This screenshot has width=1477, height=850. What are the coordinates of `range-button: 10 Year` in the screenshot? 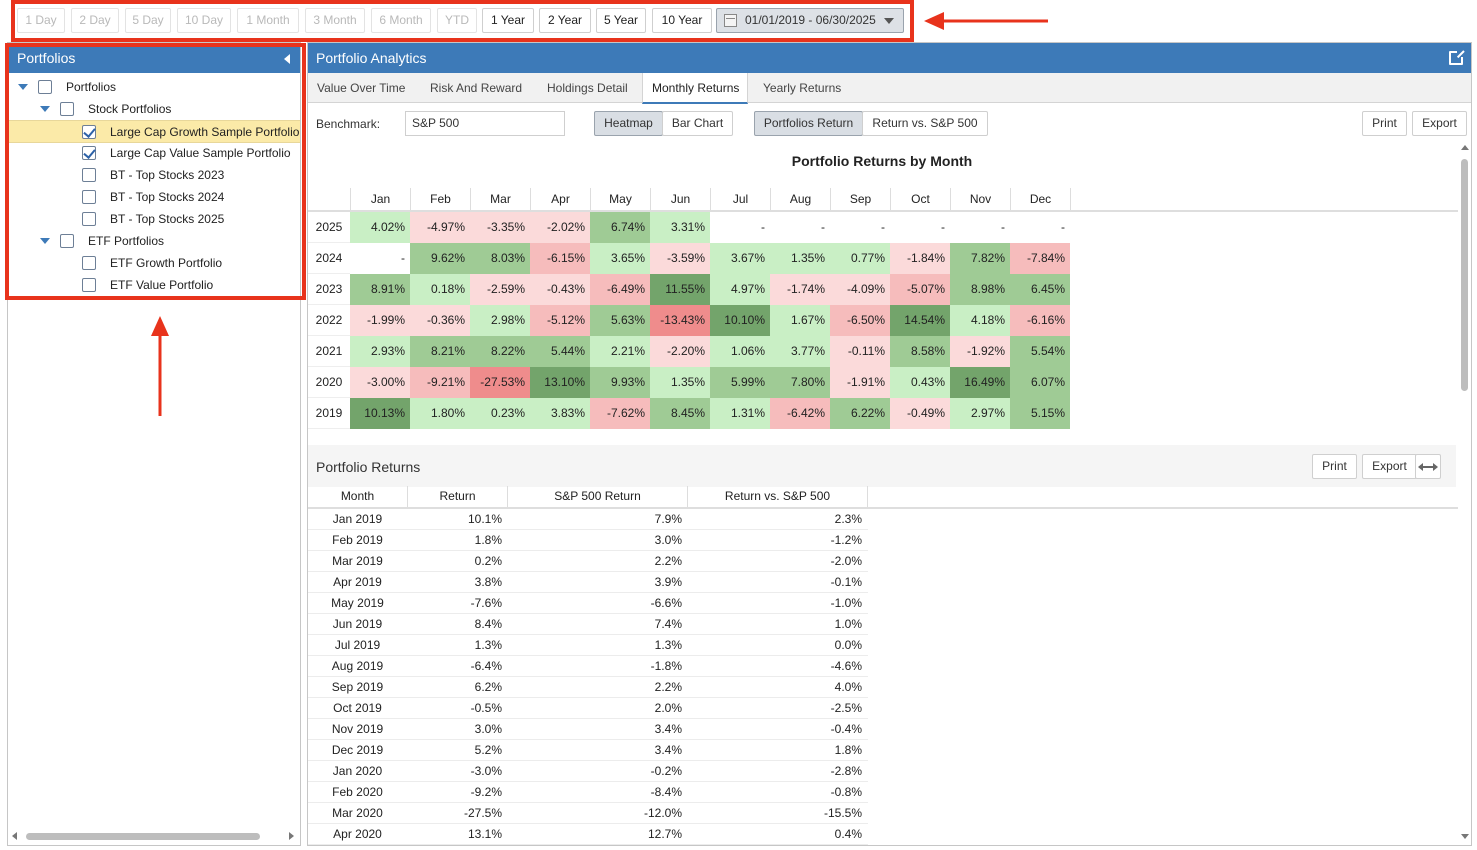 It's located at (682, 20).